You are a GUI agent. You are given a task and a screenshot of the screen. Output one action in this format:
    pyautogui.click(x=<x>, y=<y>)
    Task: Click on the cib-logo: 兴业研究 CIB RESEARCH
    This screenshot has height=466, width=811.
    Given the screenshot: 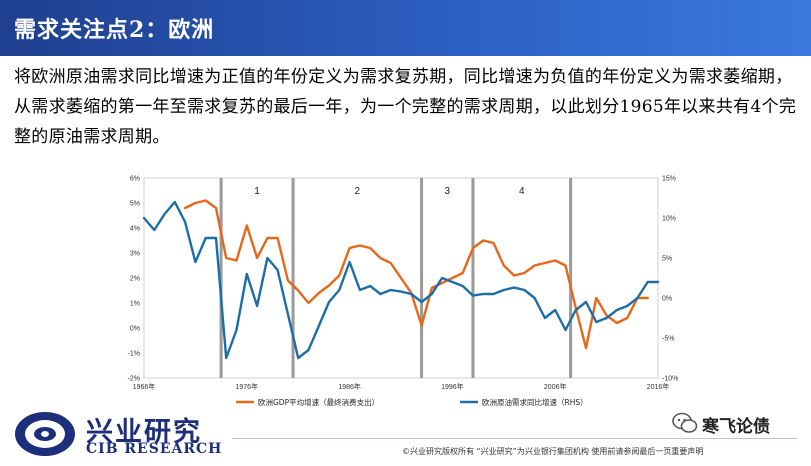 What is the action you would take?
    pyautogui.click(x=122, y=435)
    